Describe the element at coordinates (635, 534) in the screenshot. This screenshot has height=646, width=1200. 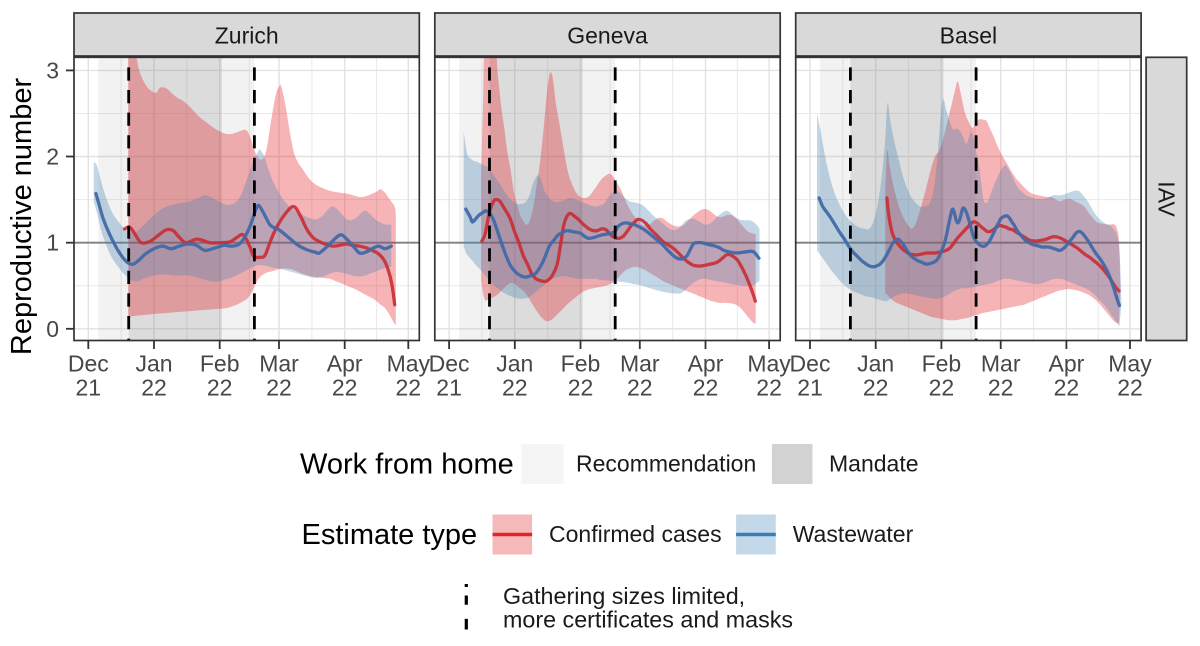
I see `svg-text: Confirmed cases` at that location.